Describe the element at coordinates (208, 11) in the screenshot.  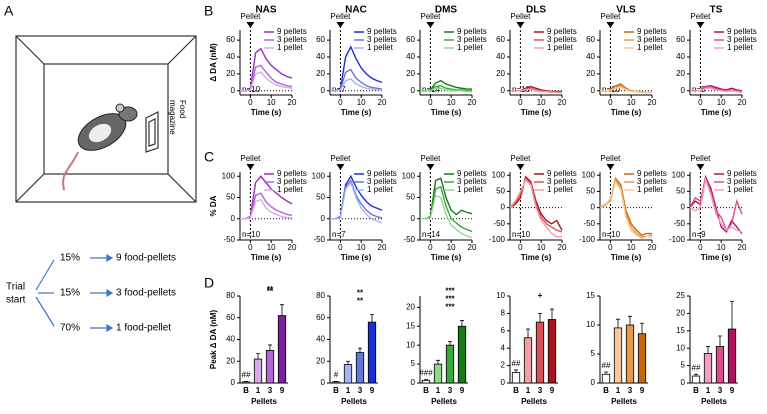
I see `panel-label: B` at that location.